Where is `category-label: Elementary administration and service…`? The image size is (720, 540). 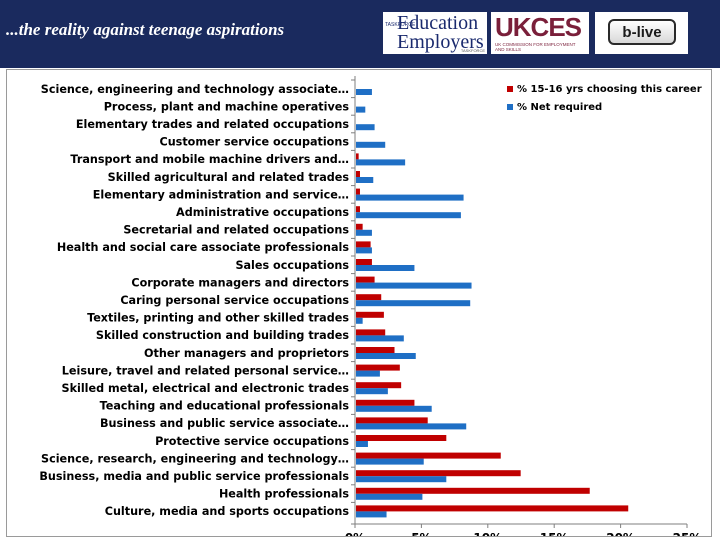 category-label: Elementary administration and service… is located at coordinates (221, 194).